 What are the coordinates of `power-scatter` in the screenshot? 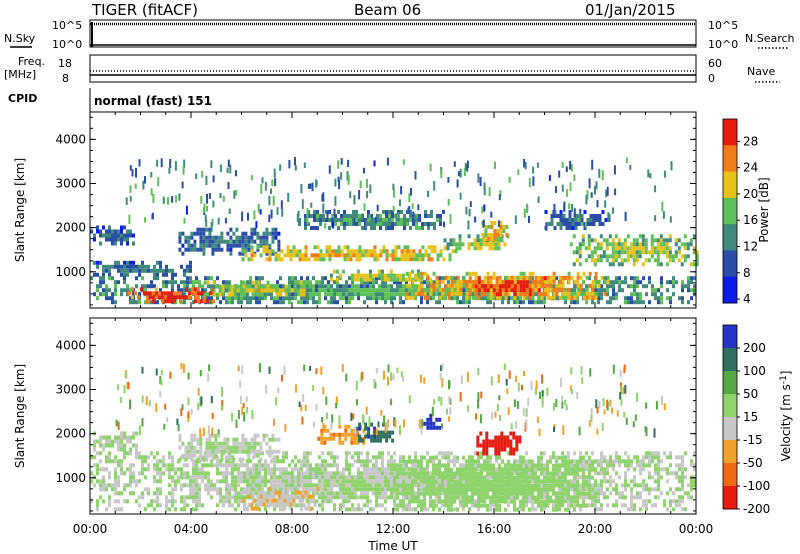 It's located at (399, 194).